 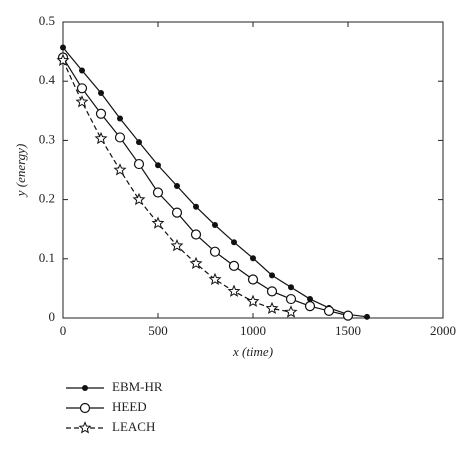 What do you see at coordinates (137, 386) in the screenshot?
I see `legend-label: EBM-HR` at bounding box center [137, 386].